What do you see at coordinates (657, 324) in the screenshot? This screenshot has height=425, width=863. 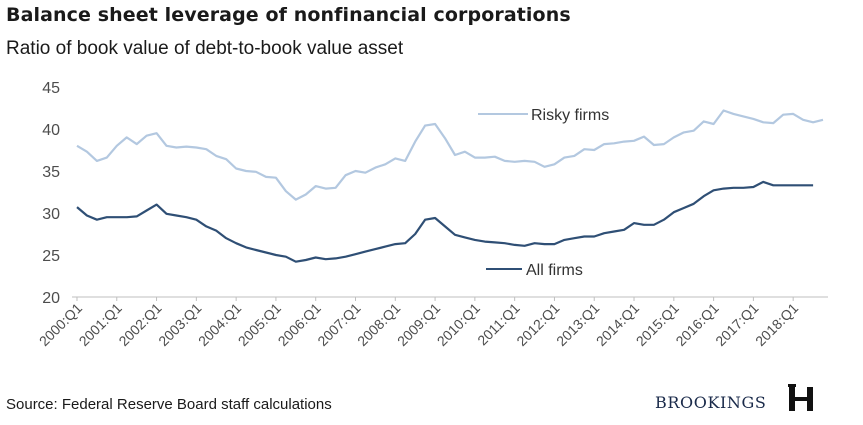 I see `x-tick-label: 2015:Q1` at bounding box center [657, 324].